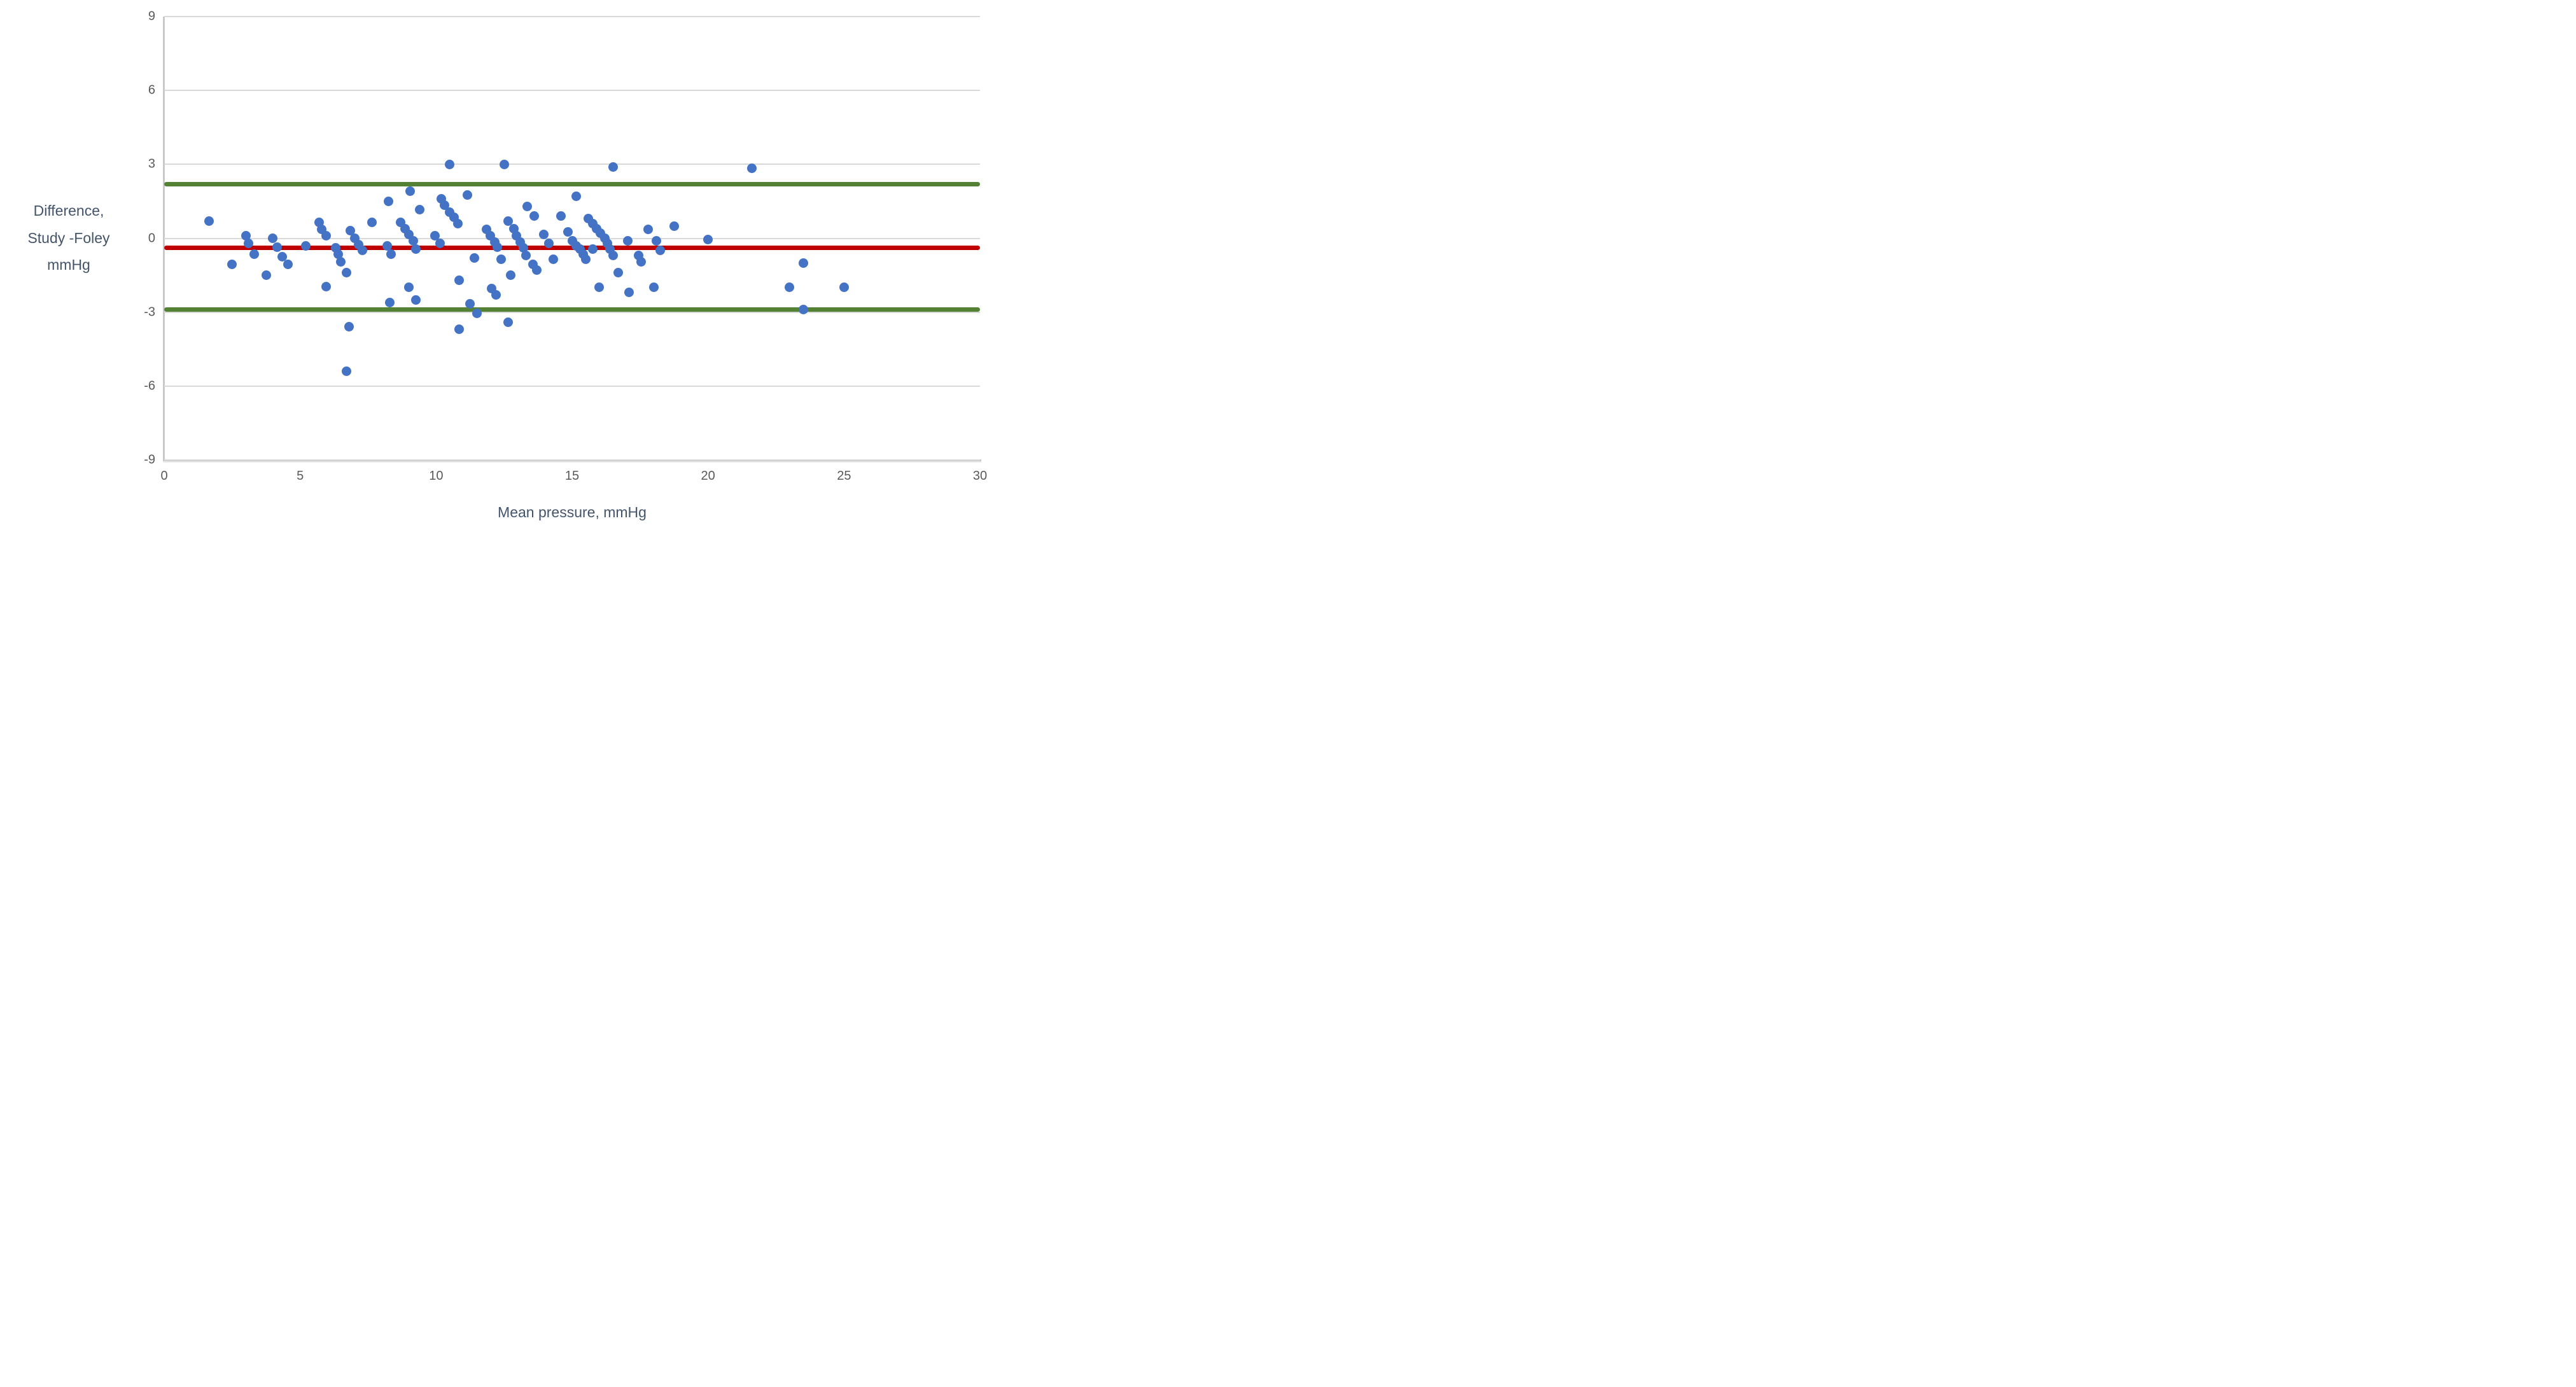  Describe the element at coordinates (149, 459) in the screenshot. I see `y-tick-label--9: -9` at that location.